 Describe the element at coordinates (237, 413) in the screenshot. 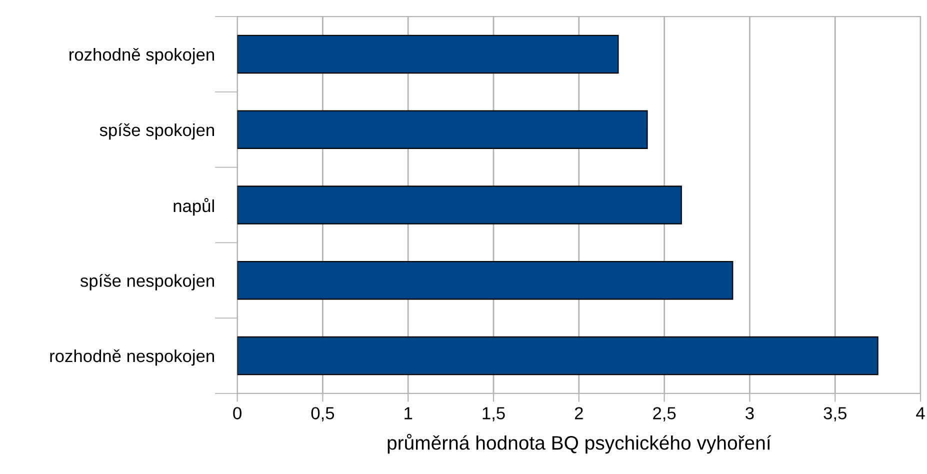

I see `x-tick-label: 0` at that location.